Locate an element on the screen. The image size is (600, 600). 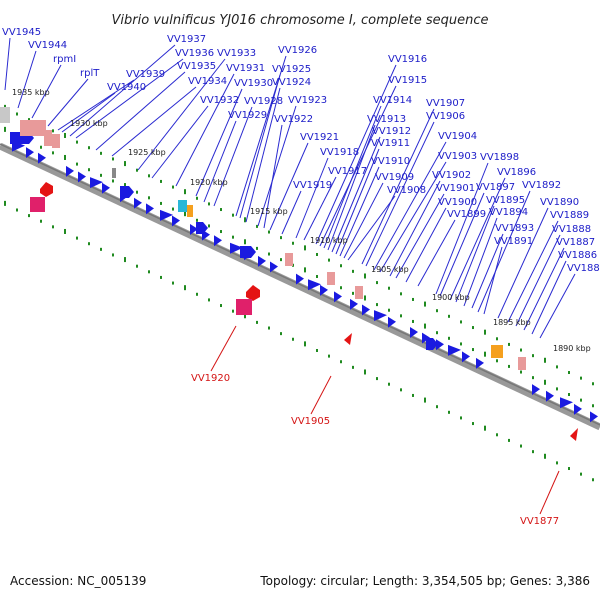
gene-label: VV1944 is located at coordinates (47, 45).